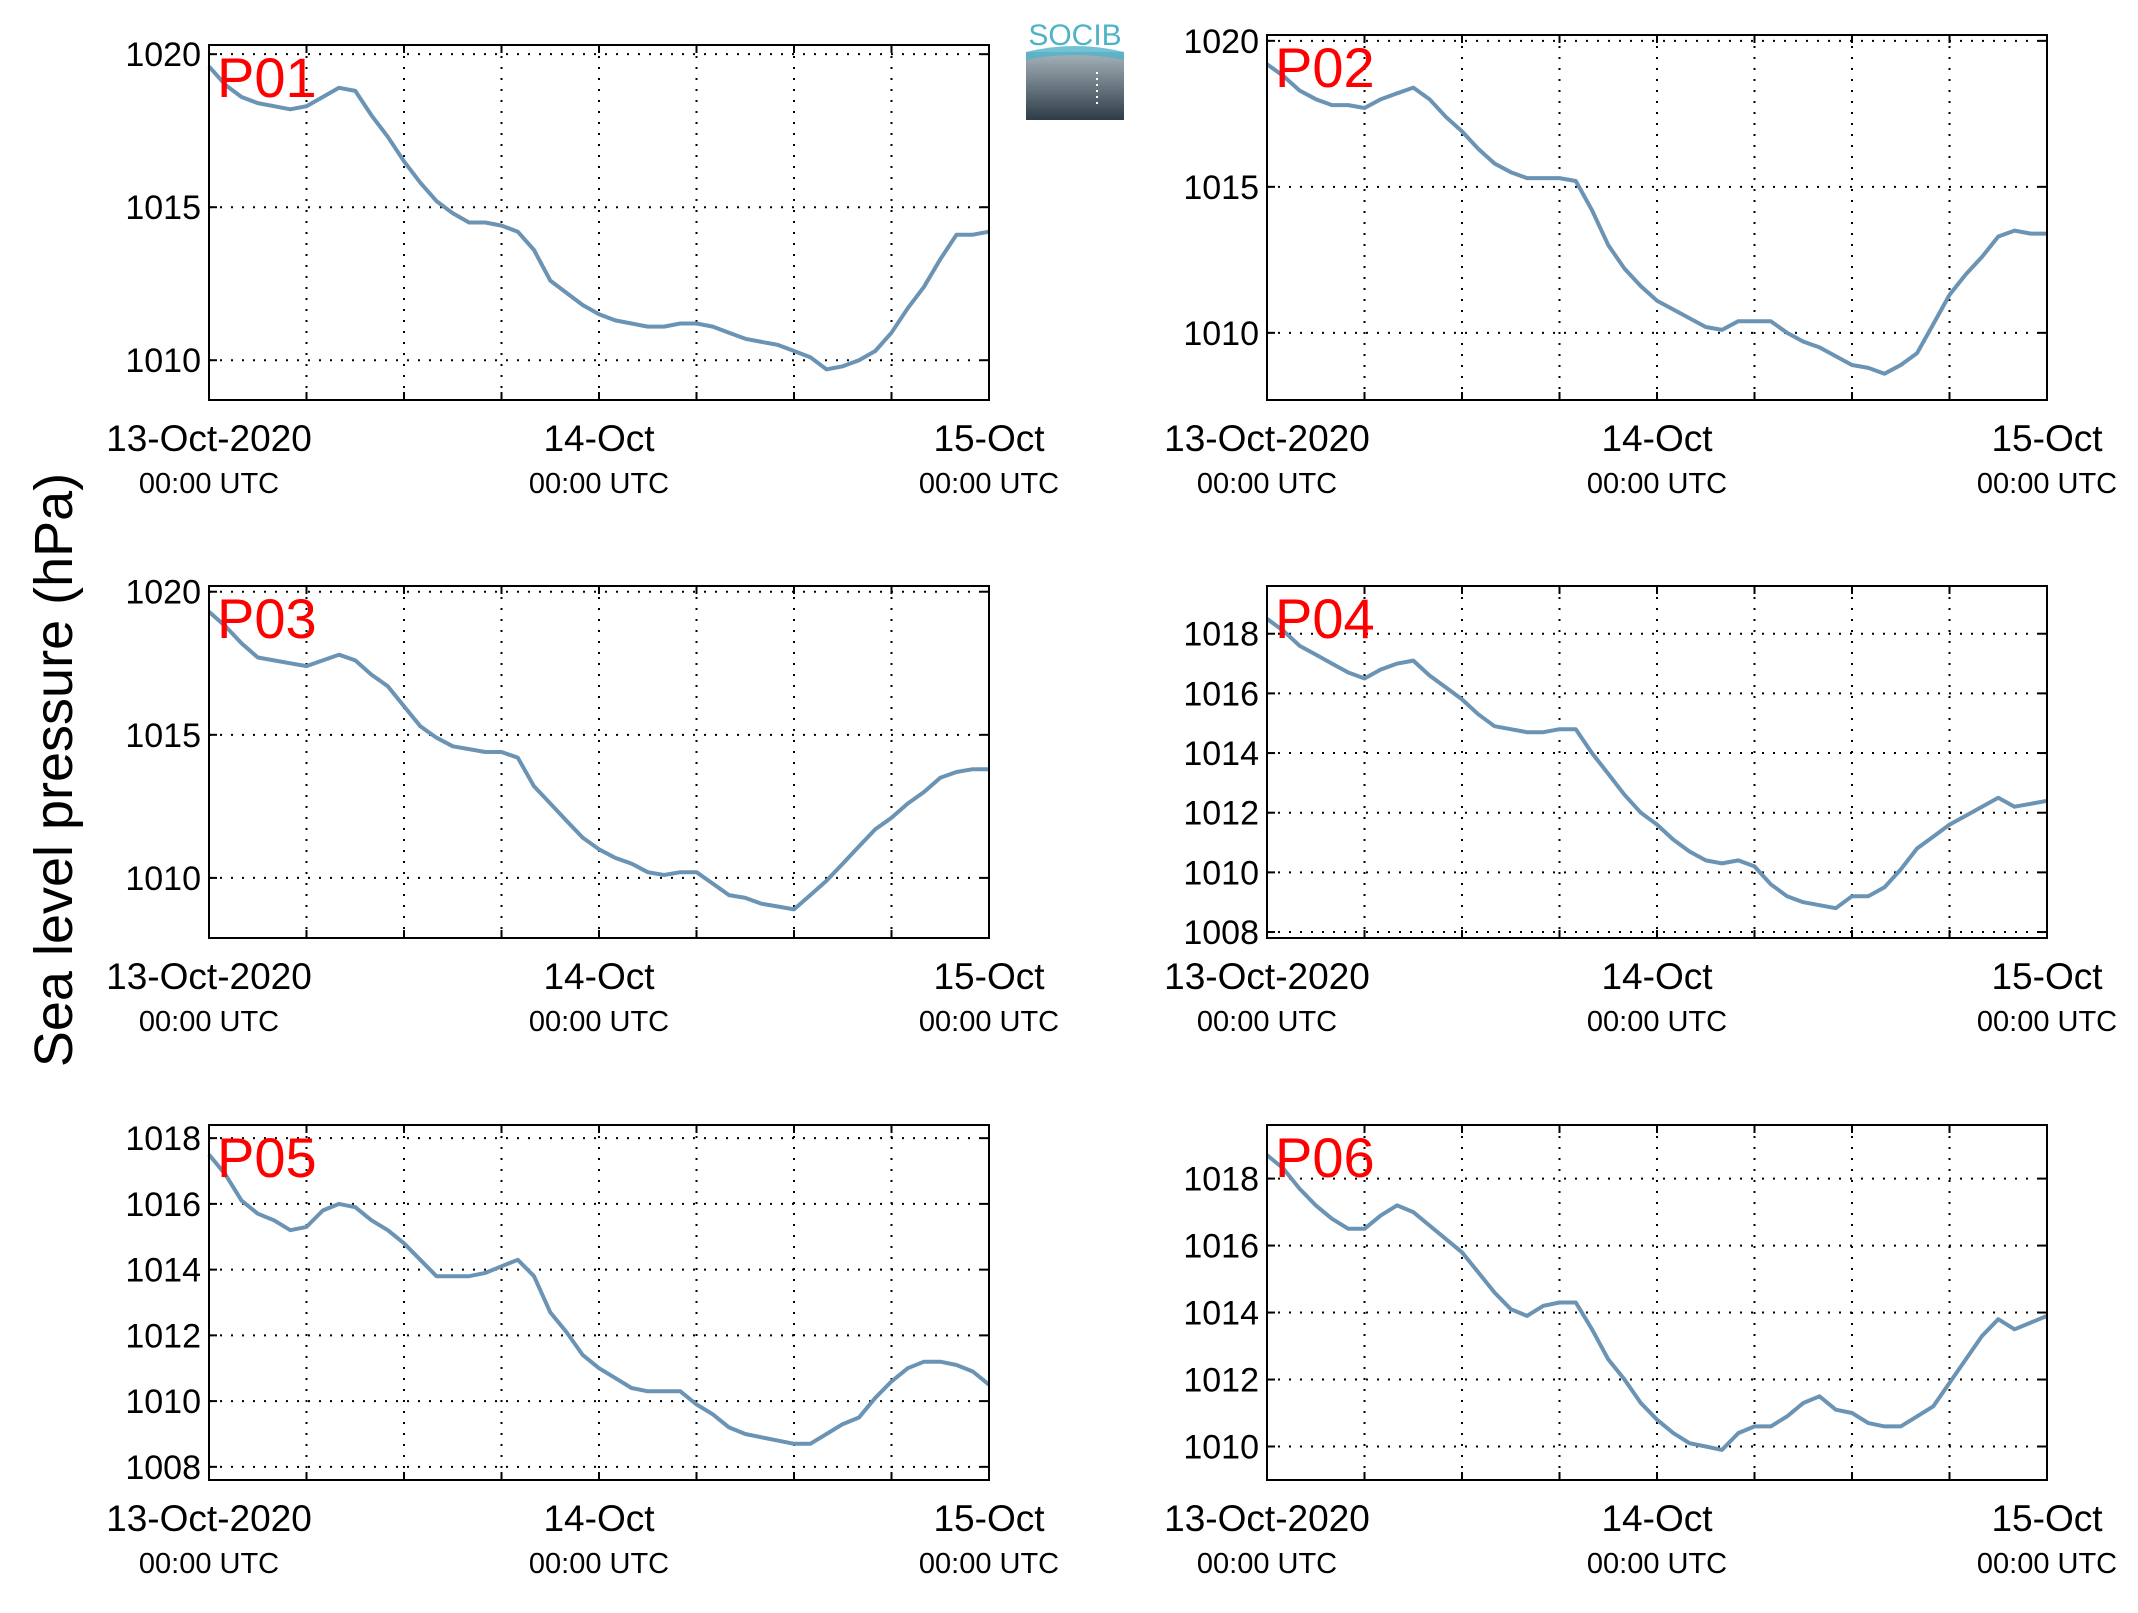  What do you see at coordinates (1075, 86) in the screenshot?
I see `logo-block` at bounding box center [1075, 86].